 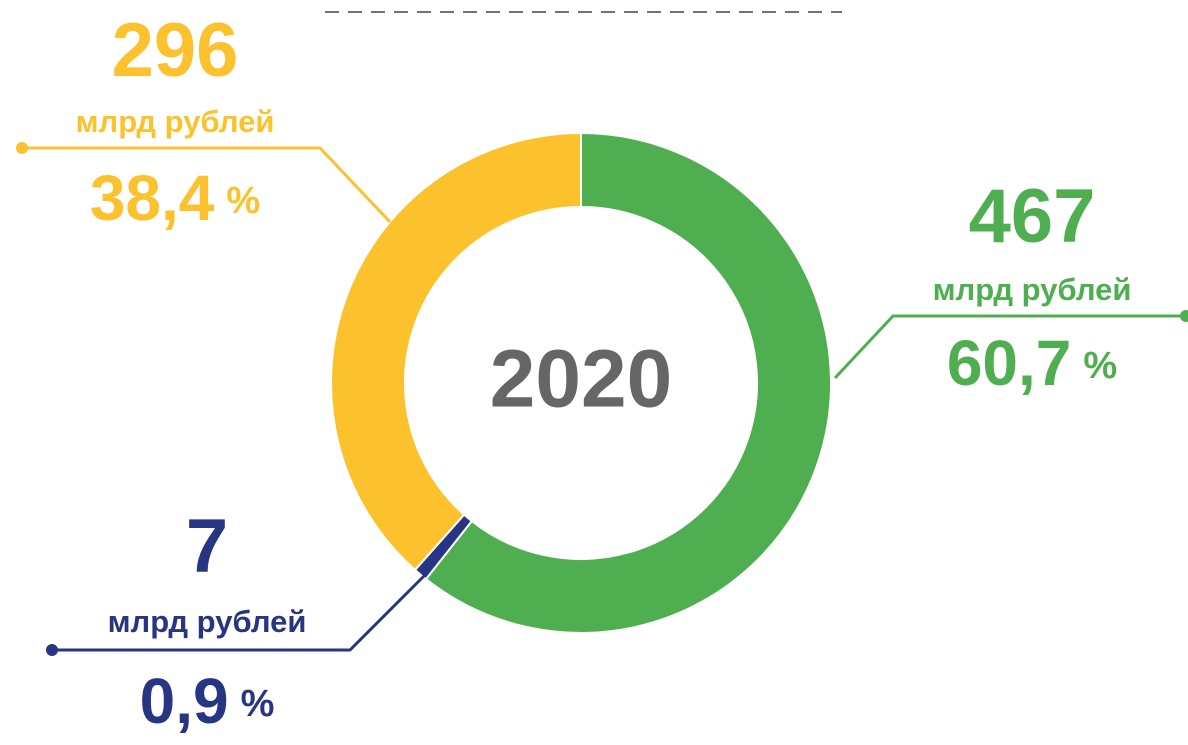 What do you see at coordinates (184, 701) in the screenshot?
I see `percent-value: 0,9` at bounding box center [184, 701].